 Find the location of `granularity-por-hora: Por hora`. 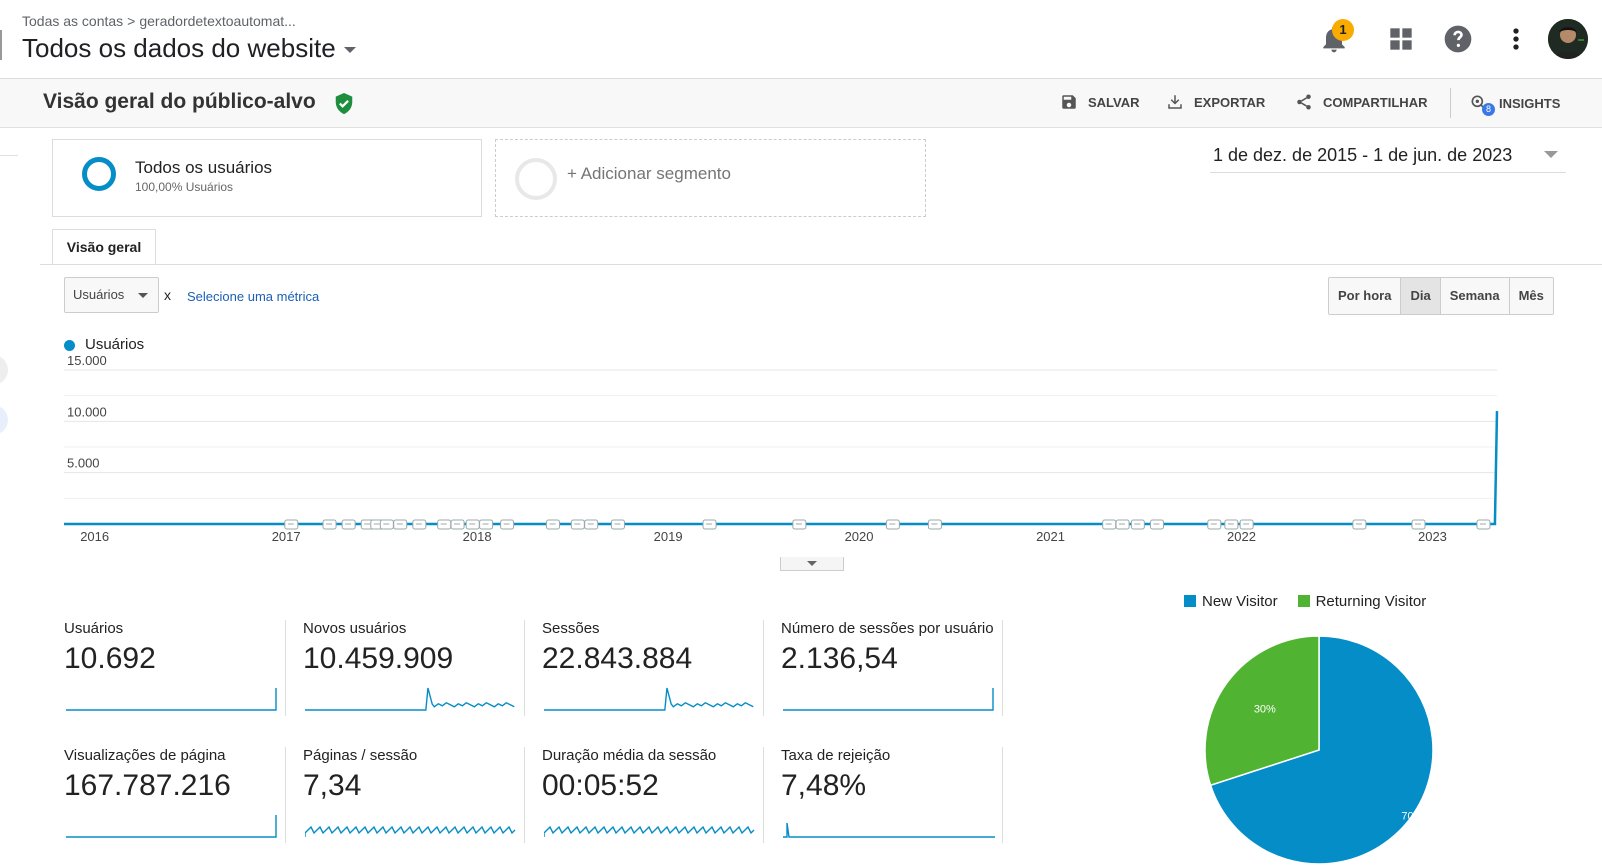

granularity-por-hora: Por hora is located at coordinates (1365, 296).